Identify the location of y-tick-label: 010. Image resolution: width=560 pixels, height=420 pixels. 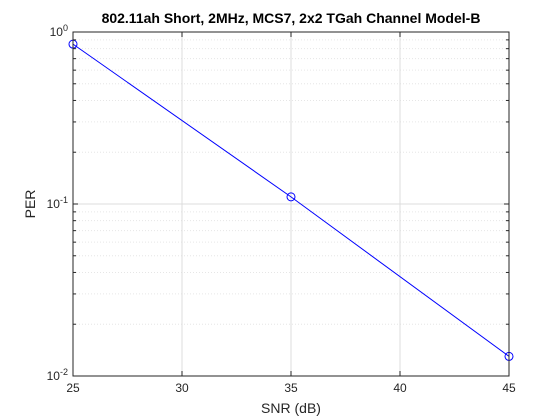
(59, 31).